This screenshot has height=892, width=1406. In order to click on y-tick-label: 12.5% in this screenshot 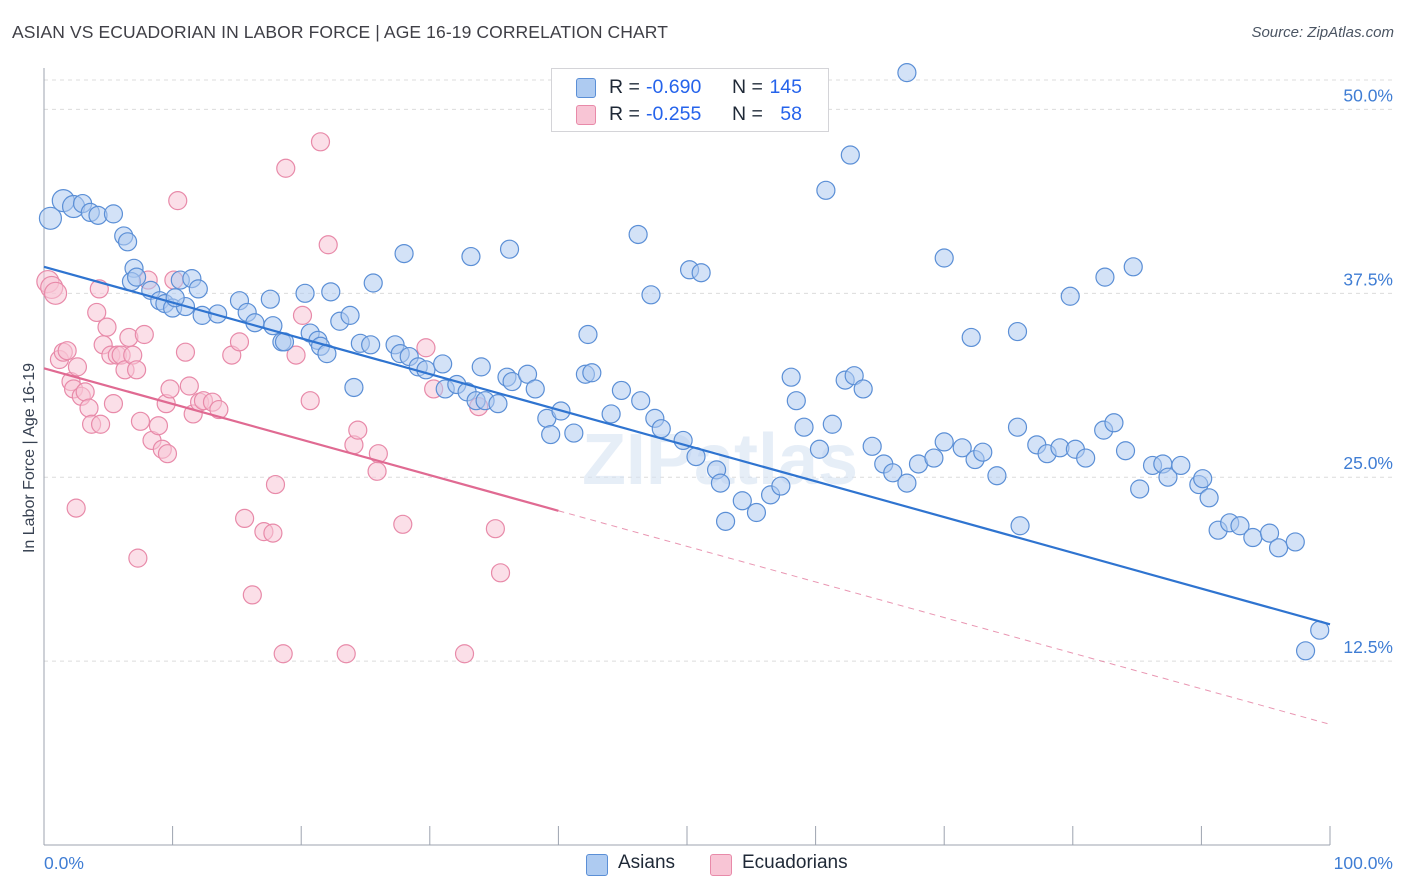, I will do `click(1368, 647)`.